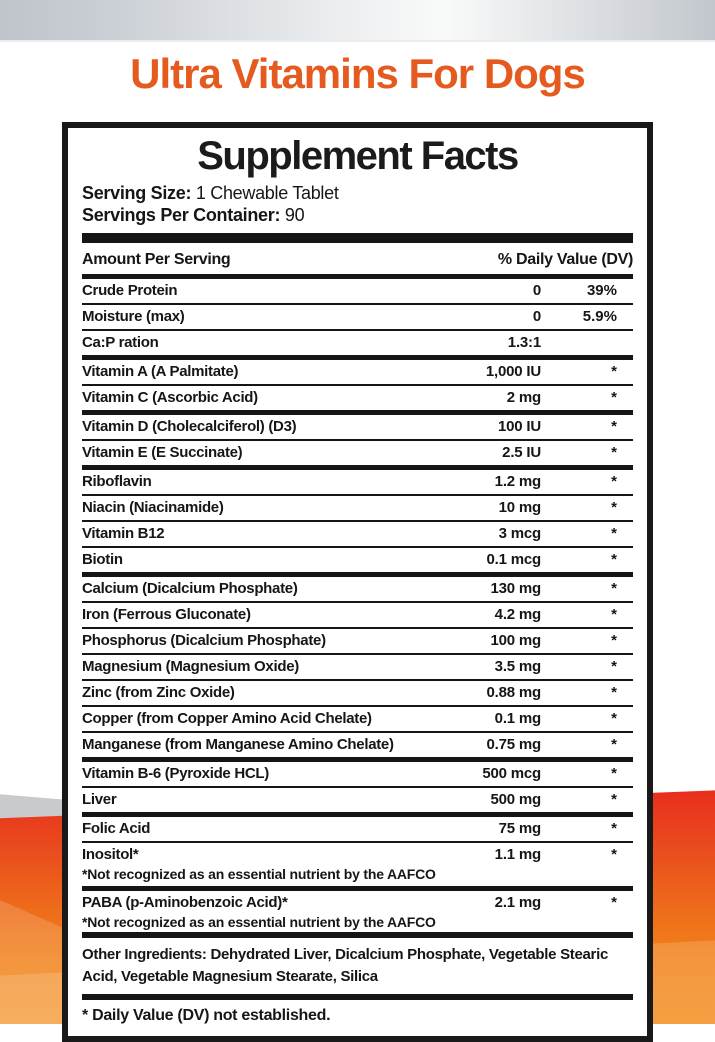 The width and height of the screenshot is (715, 1042). Describe the element at coordinates (116, 828) in the screenshot. I see `nutrient-name: Folic Acid` at that location.